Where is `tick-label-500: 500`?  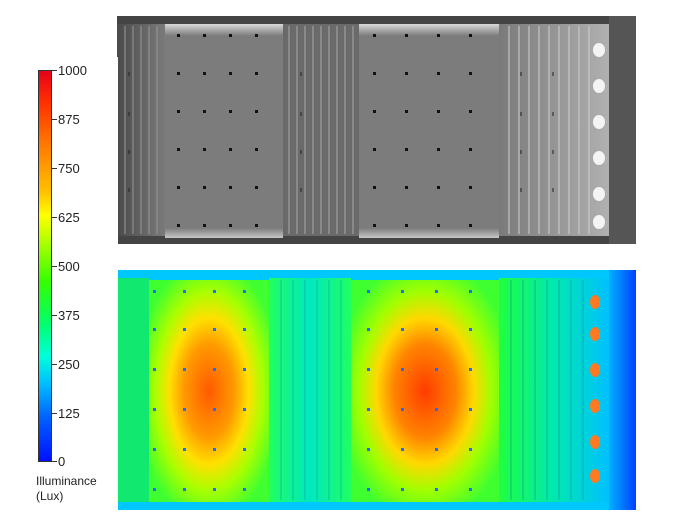 tick-label-500: 500 is located at coordinates (69, 266).